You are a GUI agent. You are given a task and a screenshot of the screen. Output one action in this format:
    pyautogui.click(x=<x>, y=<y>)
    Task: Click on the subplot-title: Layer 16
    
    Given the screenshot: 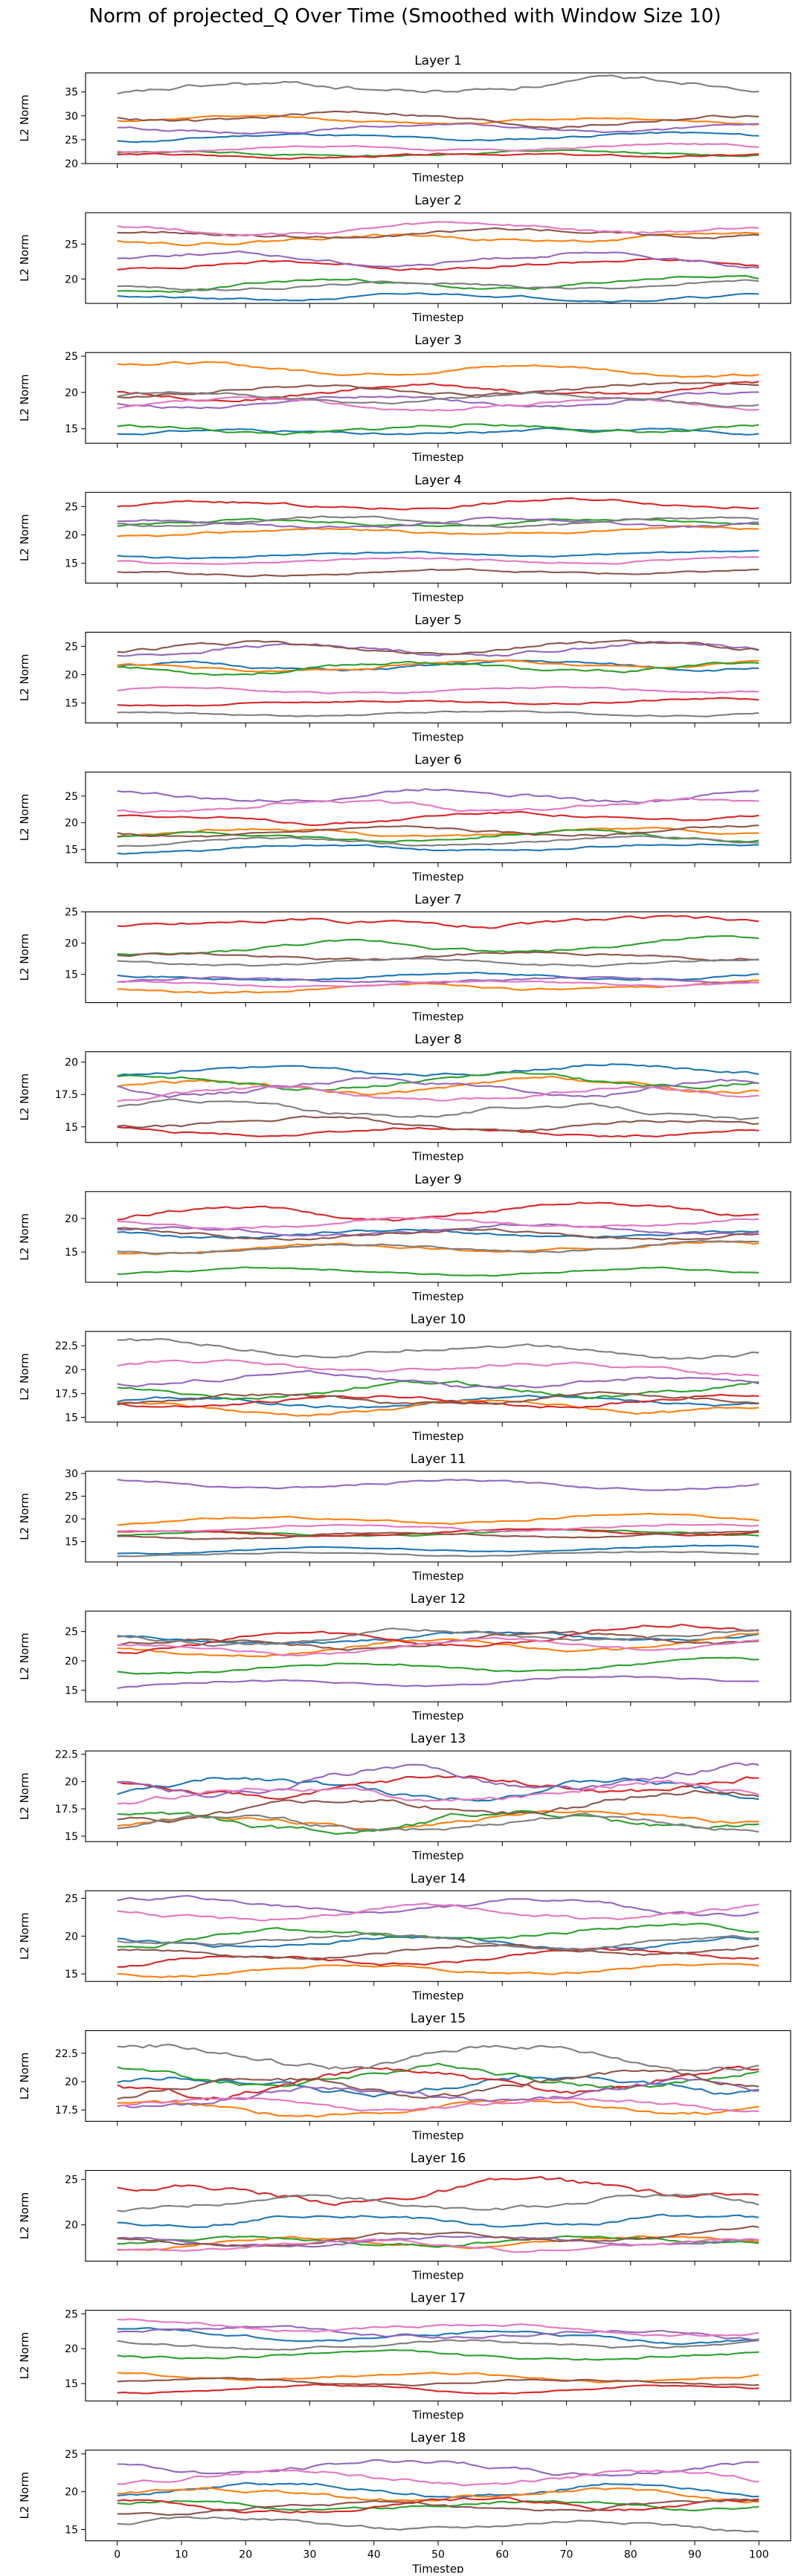 What is the action you would take?
    pyautogui.click(x=438, y=2158)
    